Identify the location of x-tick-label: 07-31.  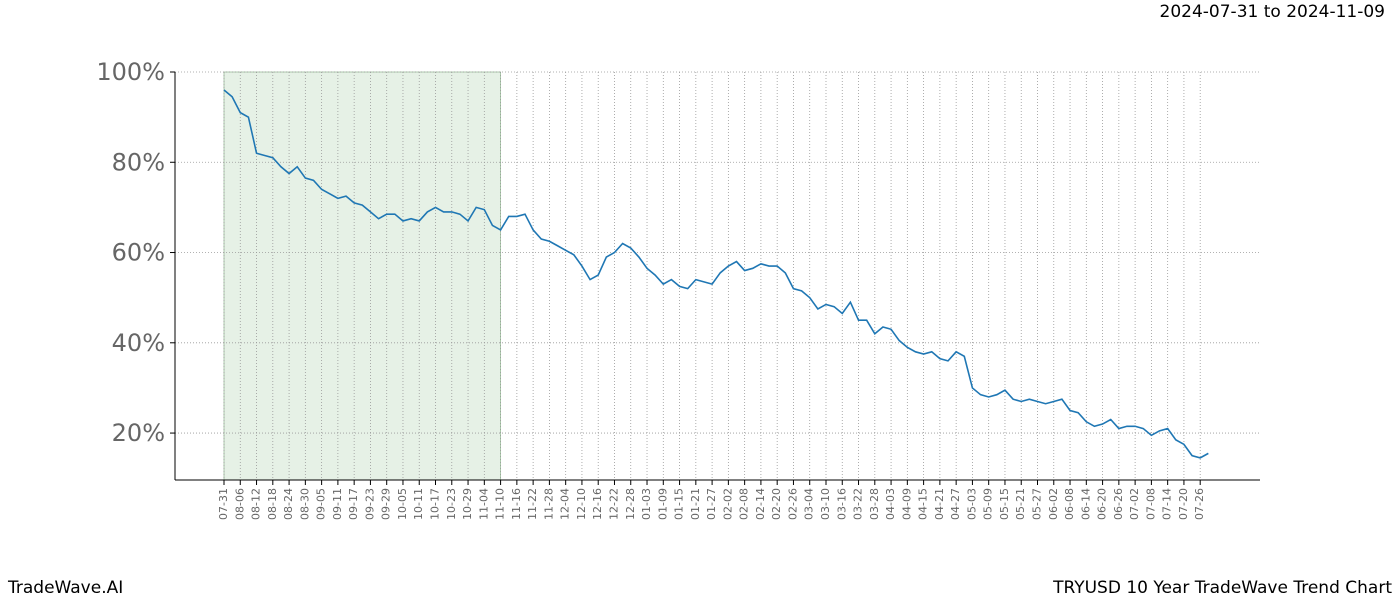
(223, 504).